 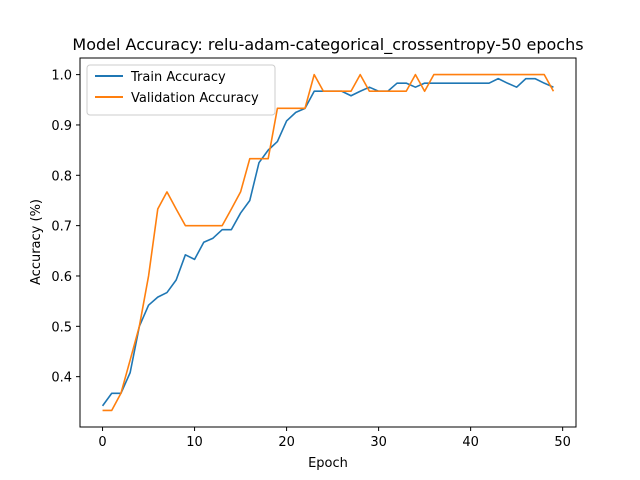 I want to click on y-tick-label: 0.8, so click(x=61, y=176).